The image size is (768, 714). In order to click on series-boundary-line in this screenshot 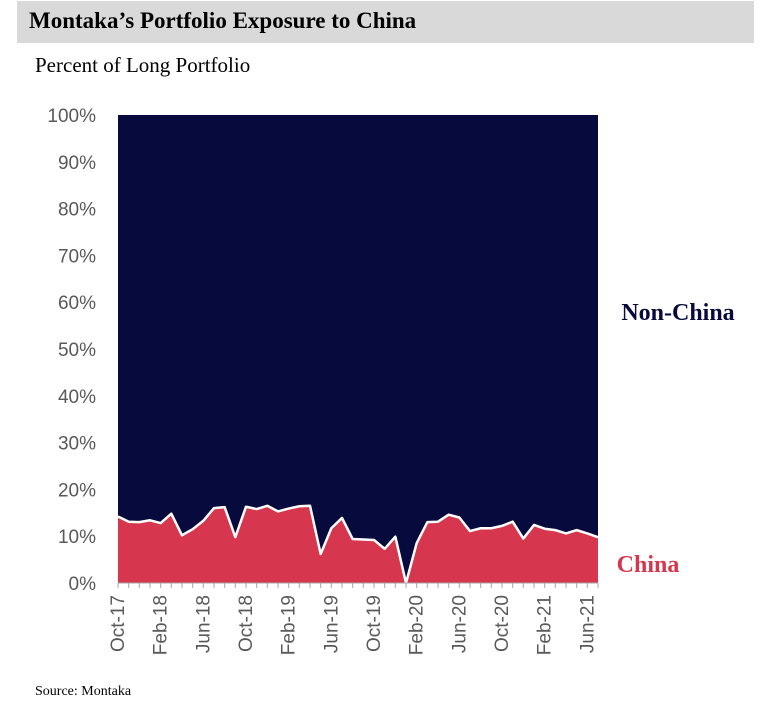, I will do `click(358, 544)`.